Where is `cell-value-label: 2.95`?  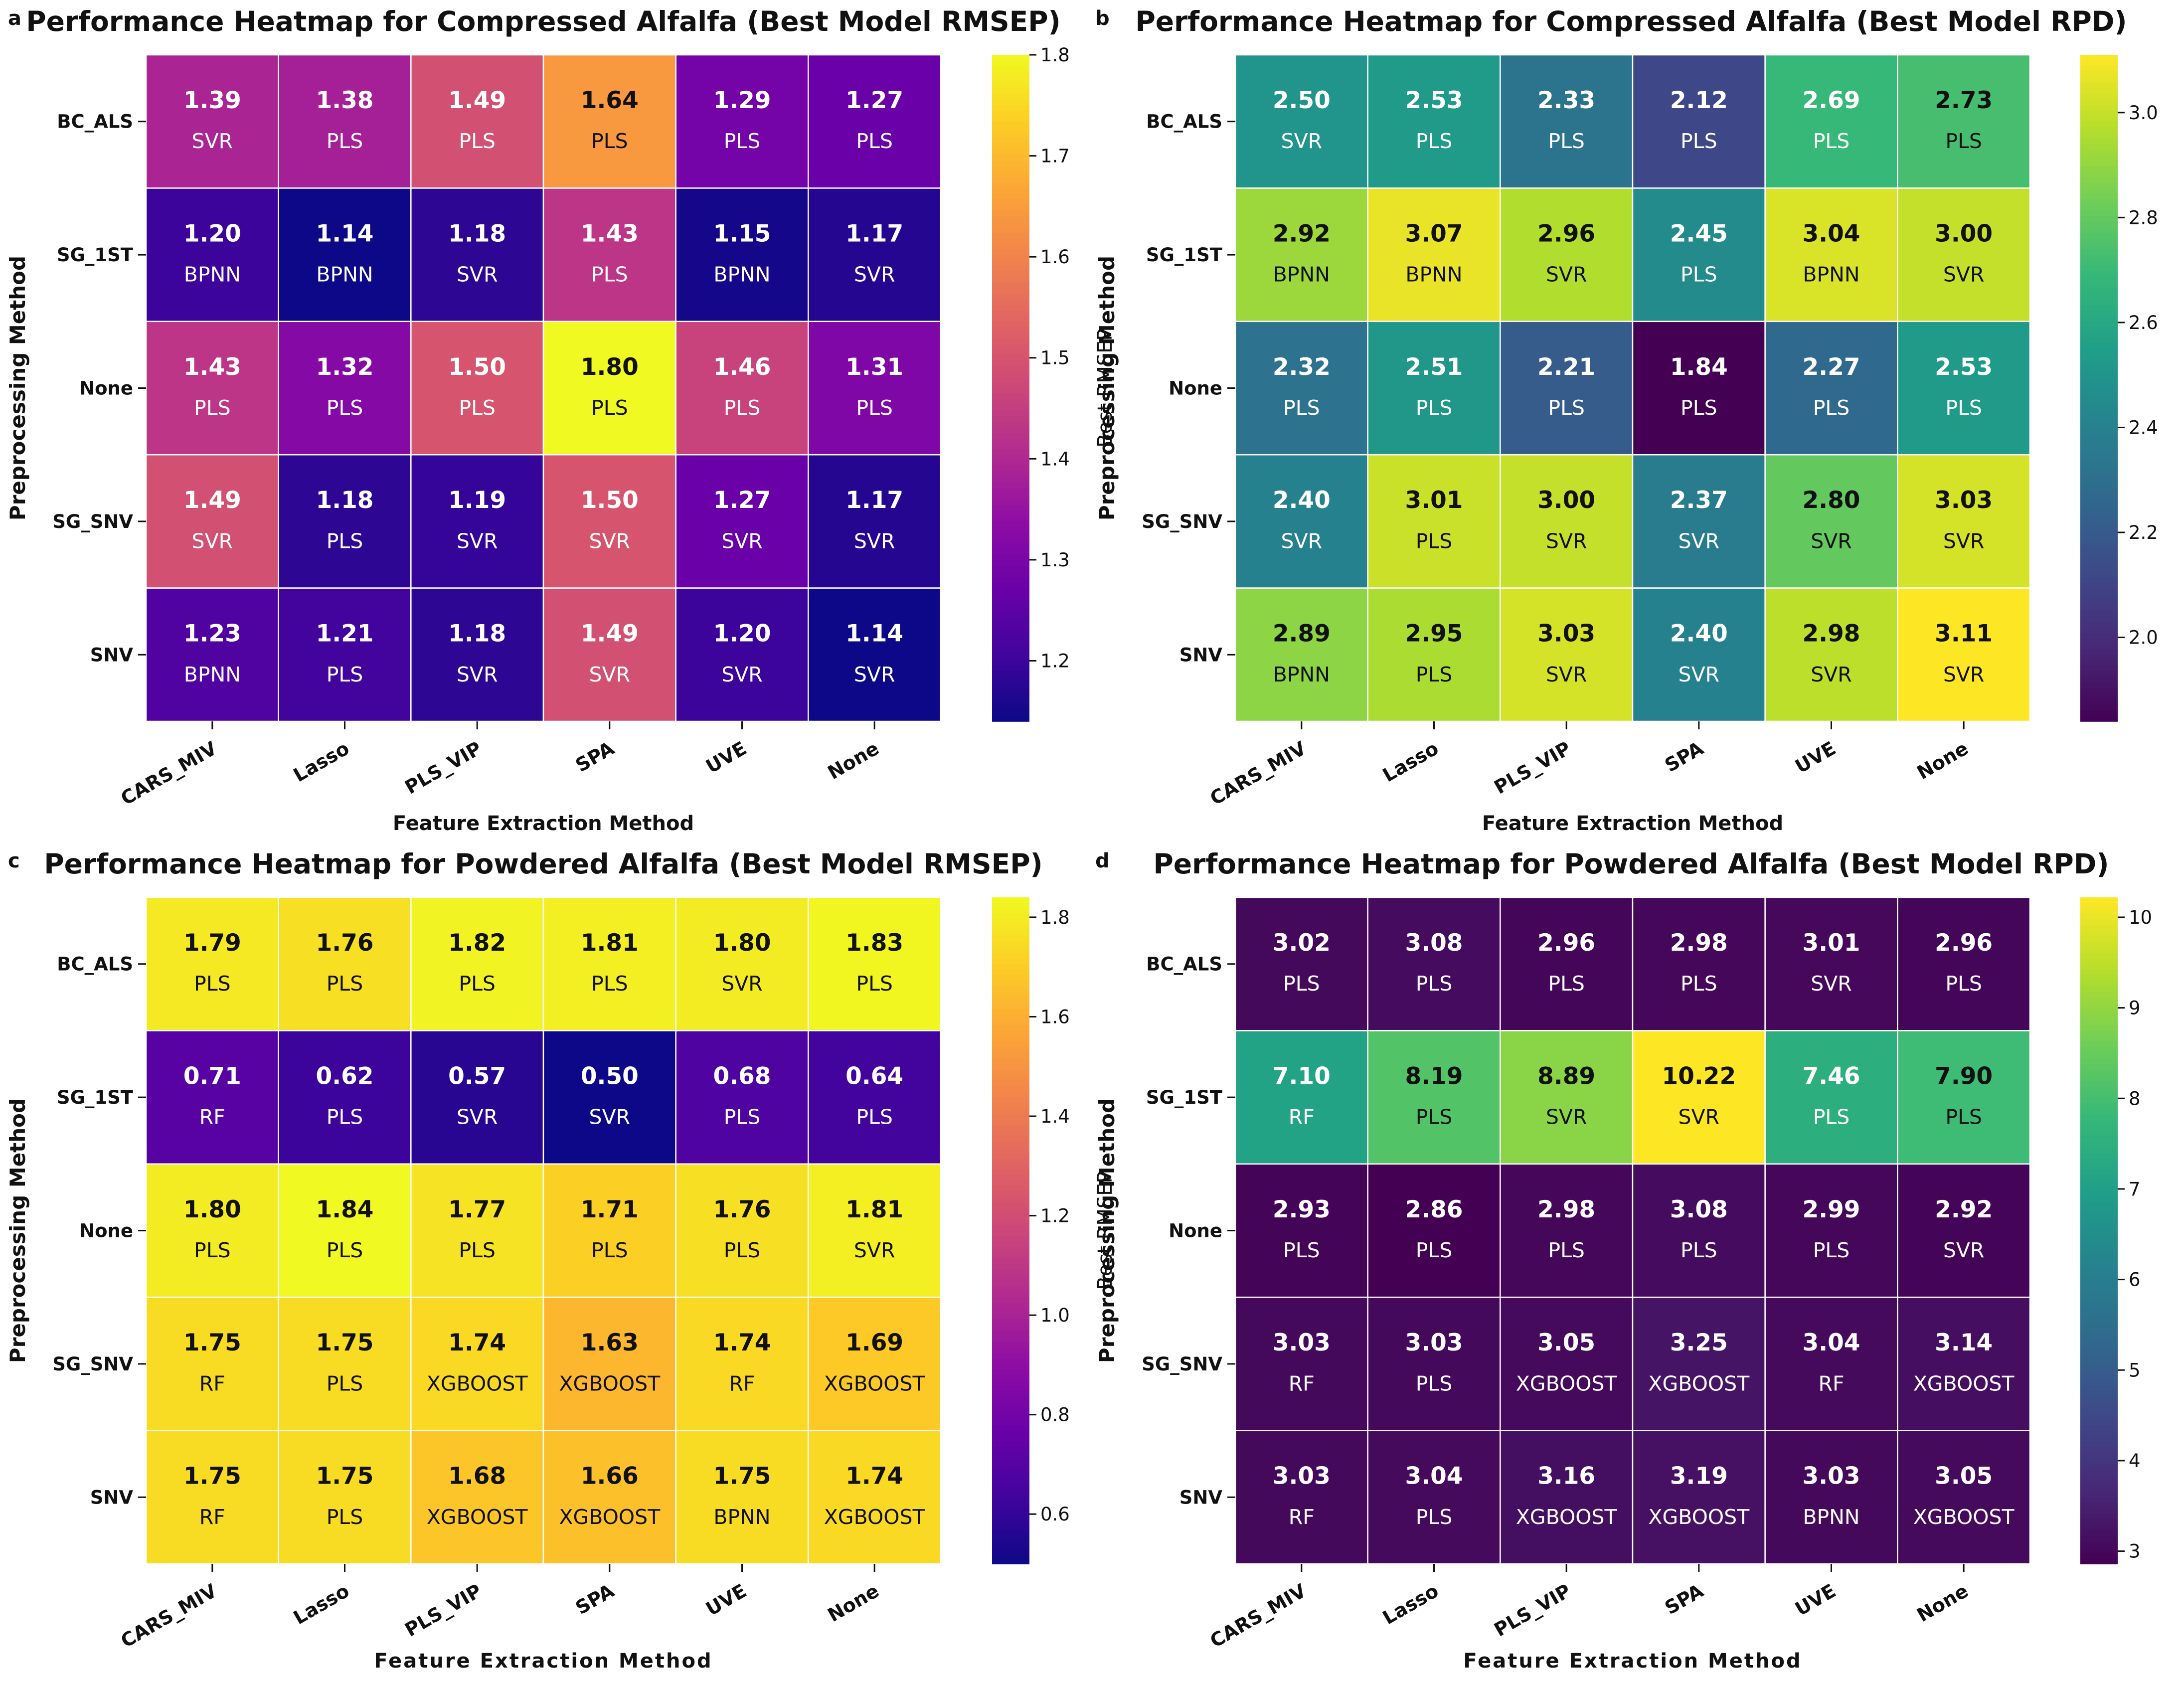 cell-value-label: 2.95 is located at coordinates (1434, 634).